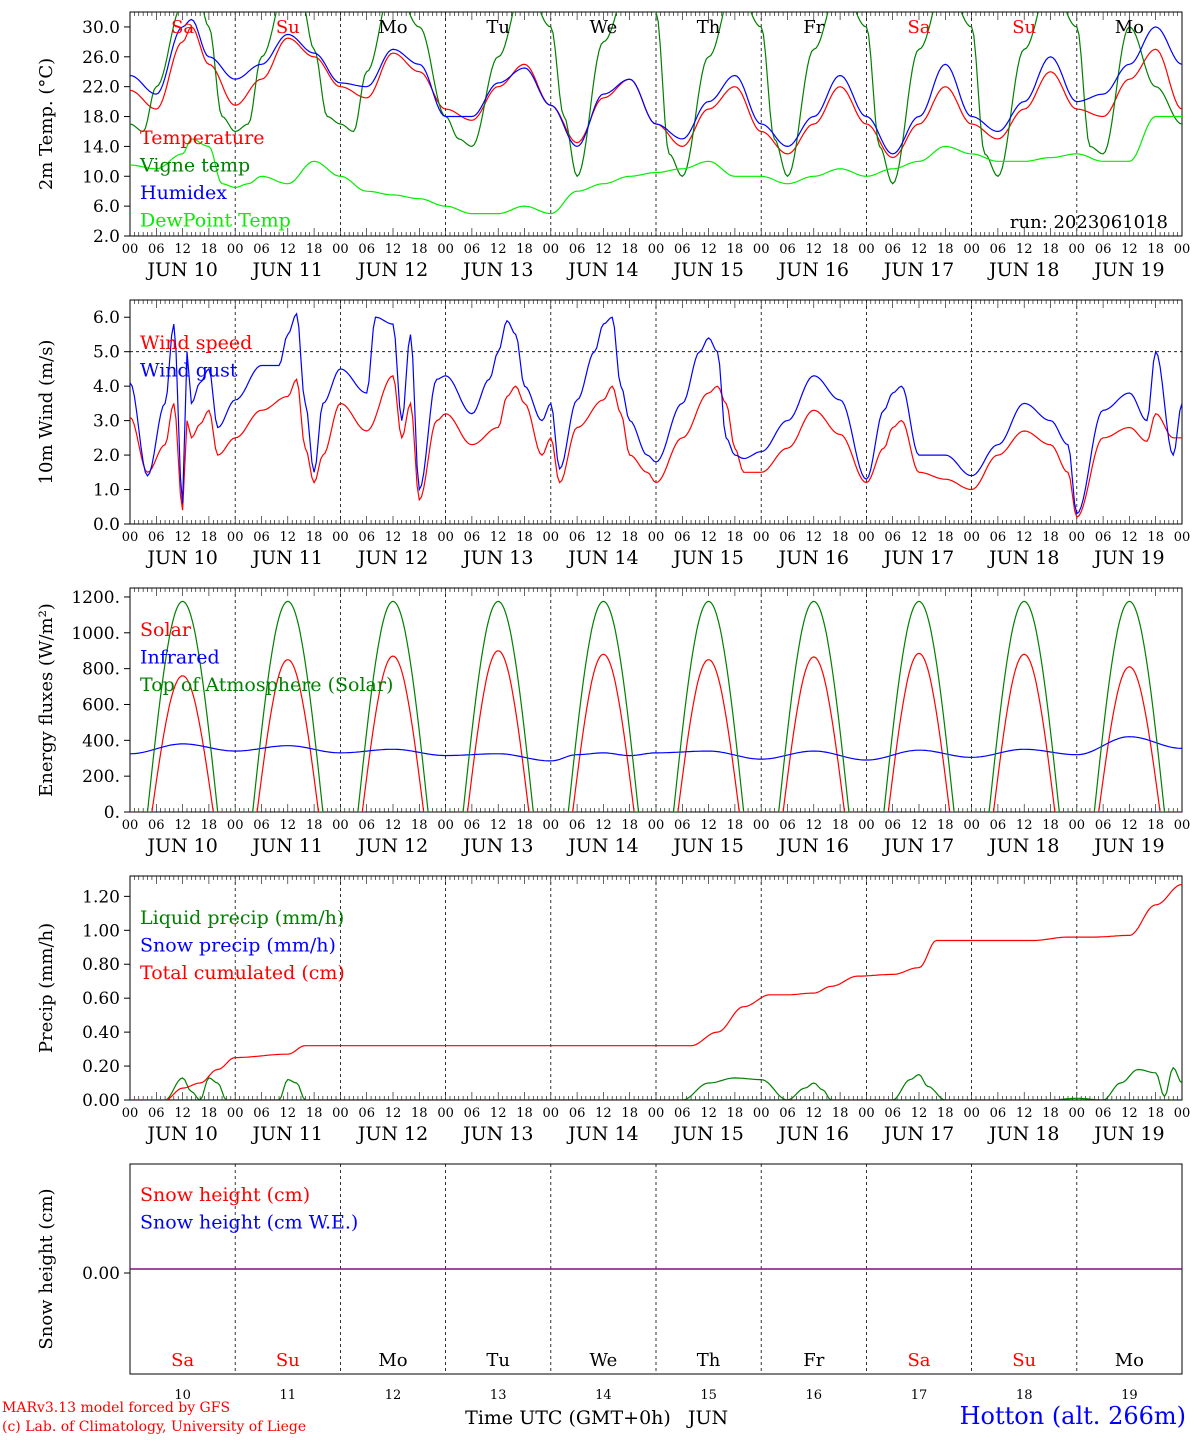 The width and height of the screenshot is (1194, 1445). Describe the element at coordinates (95, 634) in the screenshot. I see `energy-y-tick-label: 1000.` at that location.